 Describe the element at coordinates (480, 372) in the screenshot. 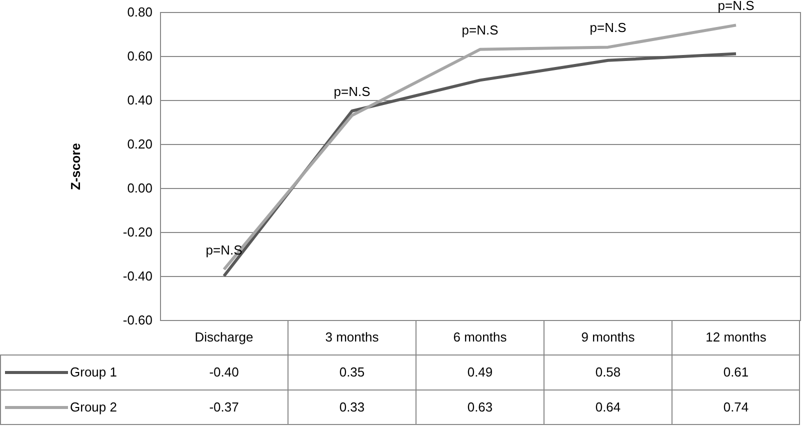

I see `data-label: 0.49` at that location.